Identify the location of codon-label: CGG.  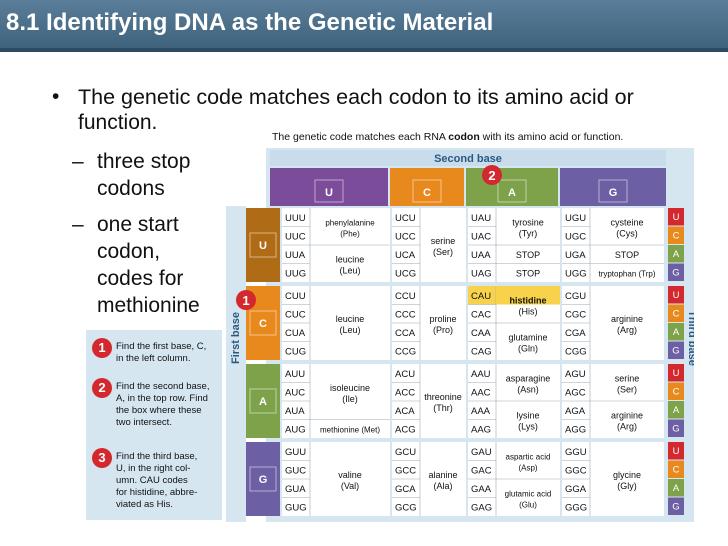
(576, 352).